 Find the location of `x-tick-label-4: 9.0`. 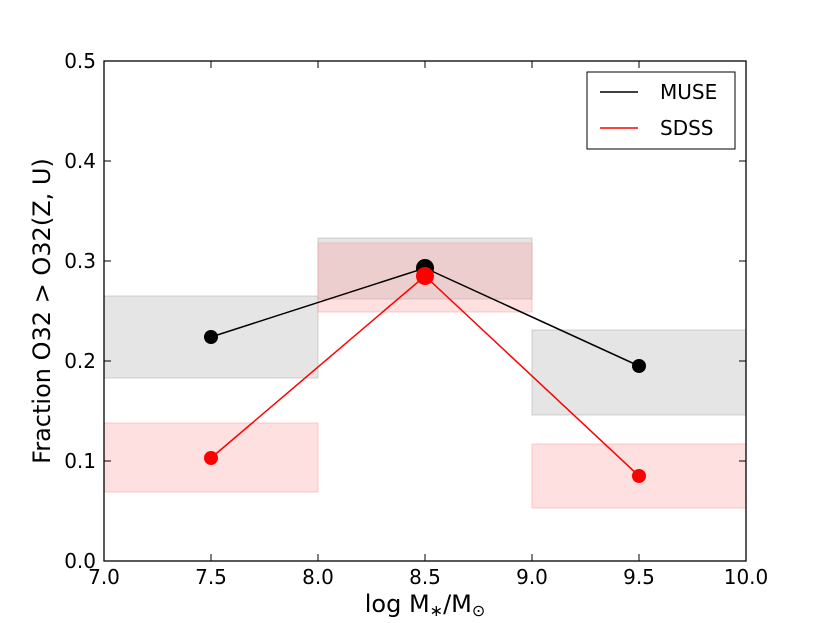

x-tick-label-4: 9.0 is located at coordinates (532, 577).